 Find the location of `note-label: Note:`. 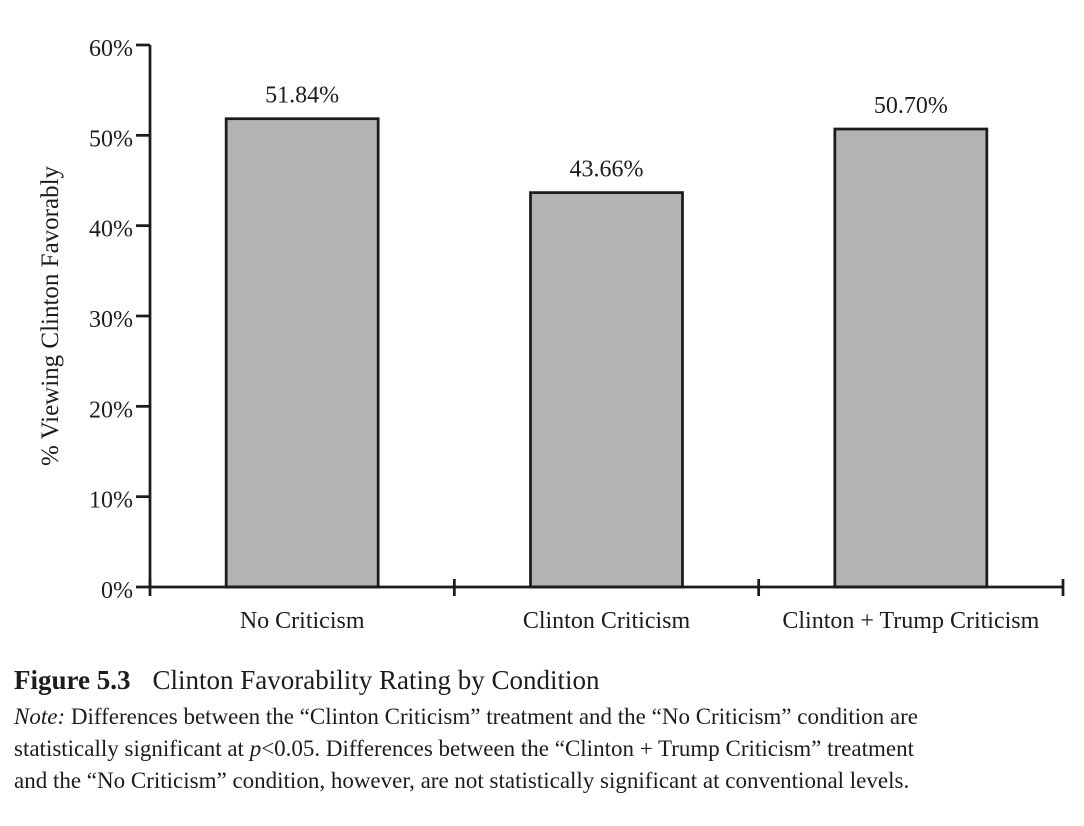

note-label: Note: is located at coordinates (40, 716).